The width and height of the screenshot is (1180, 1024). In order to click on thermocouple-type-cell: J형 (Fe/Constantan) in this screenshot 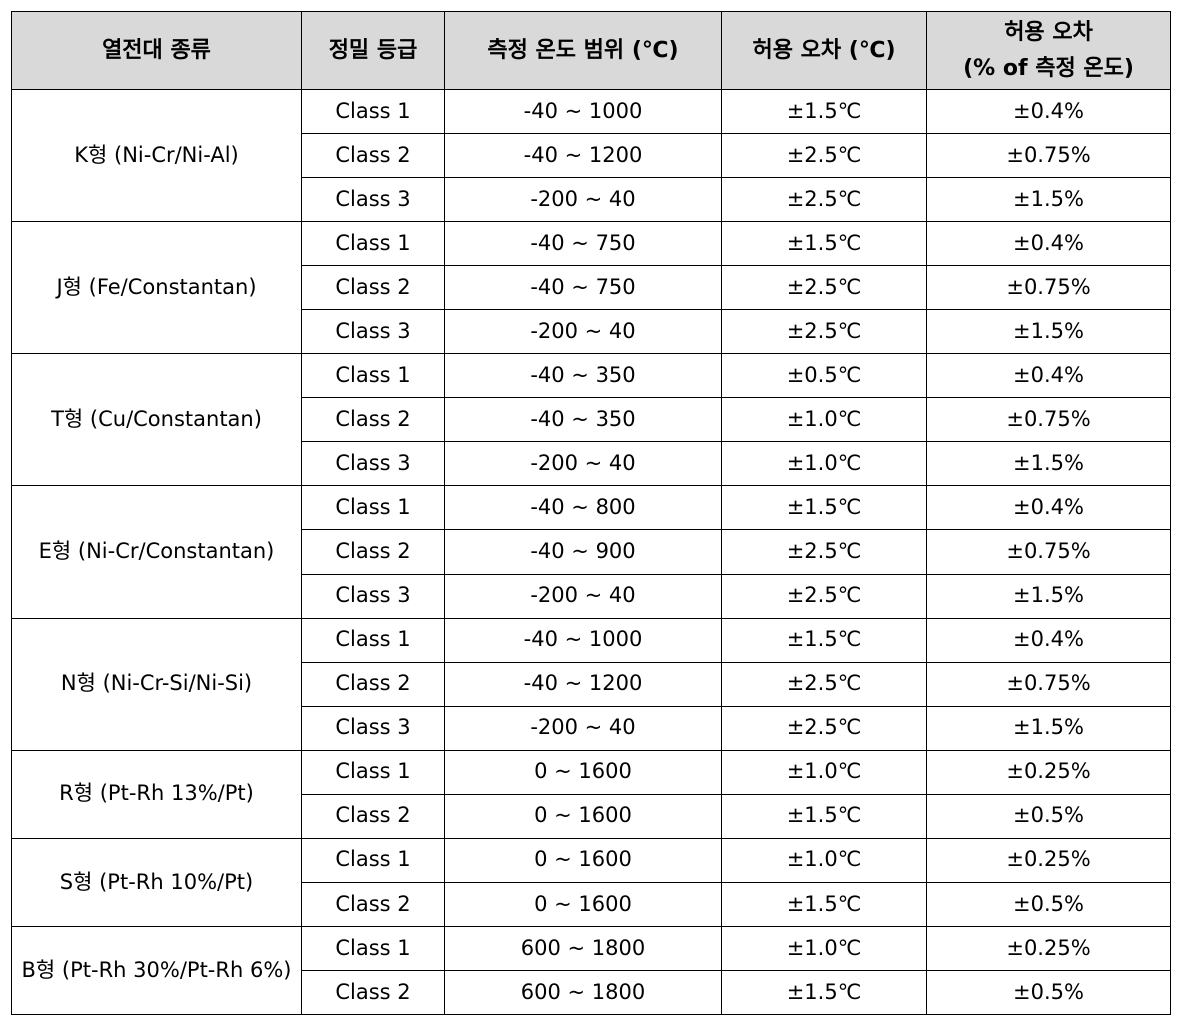, I will do `click(156, 288)`.